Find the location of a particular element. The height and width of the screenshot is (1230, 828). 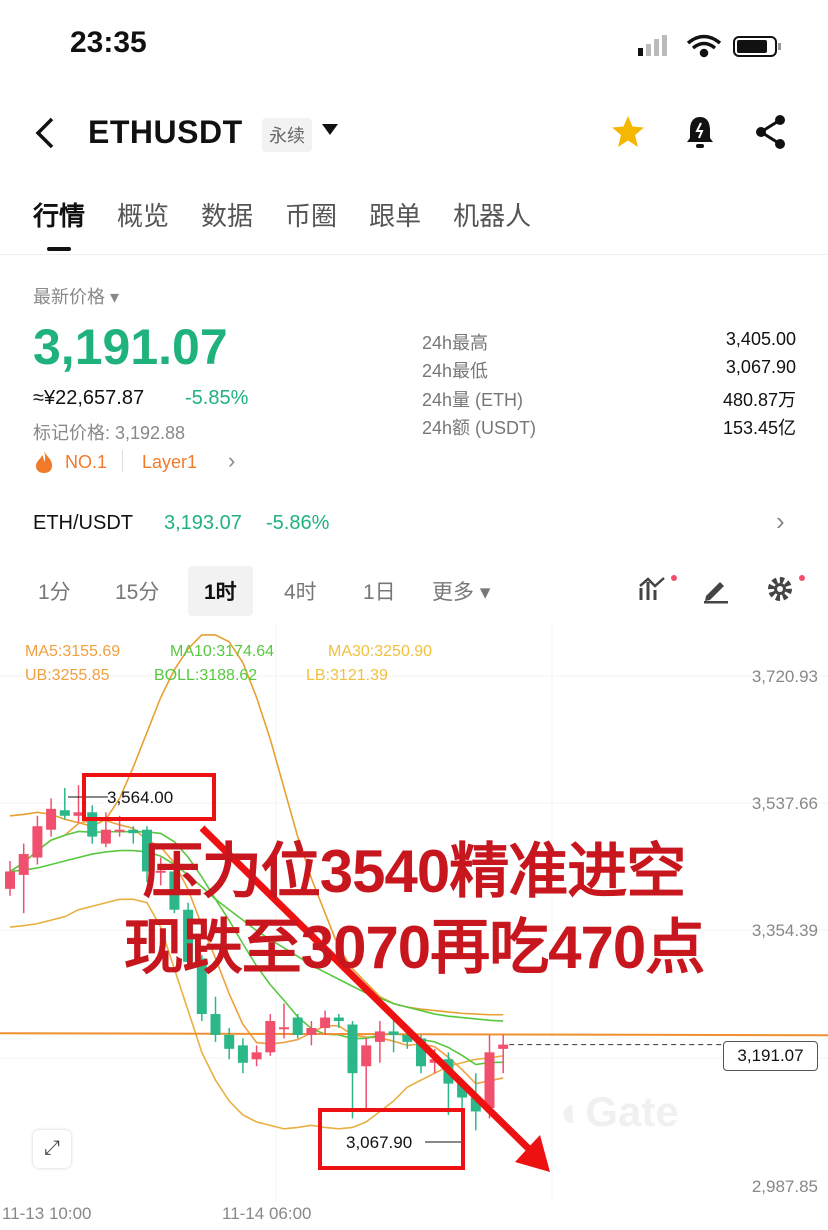

tab-copy-trading: 跟单 is located at coordinates (395, 216).